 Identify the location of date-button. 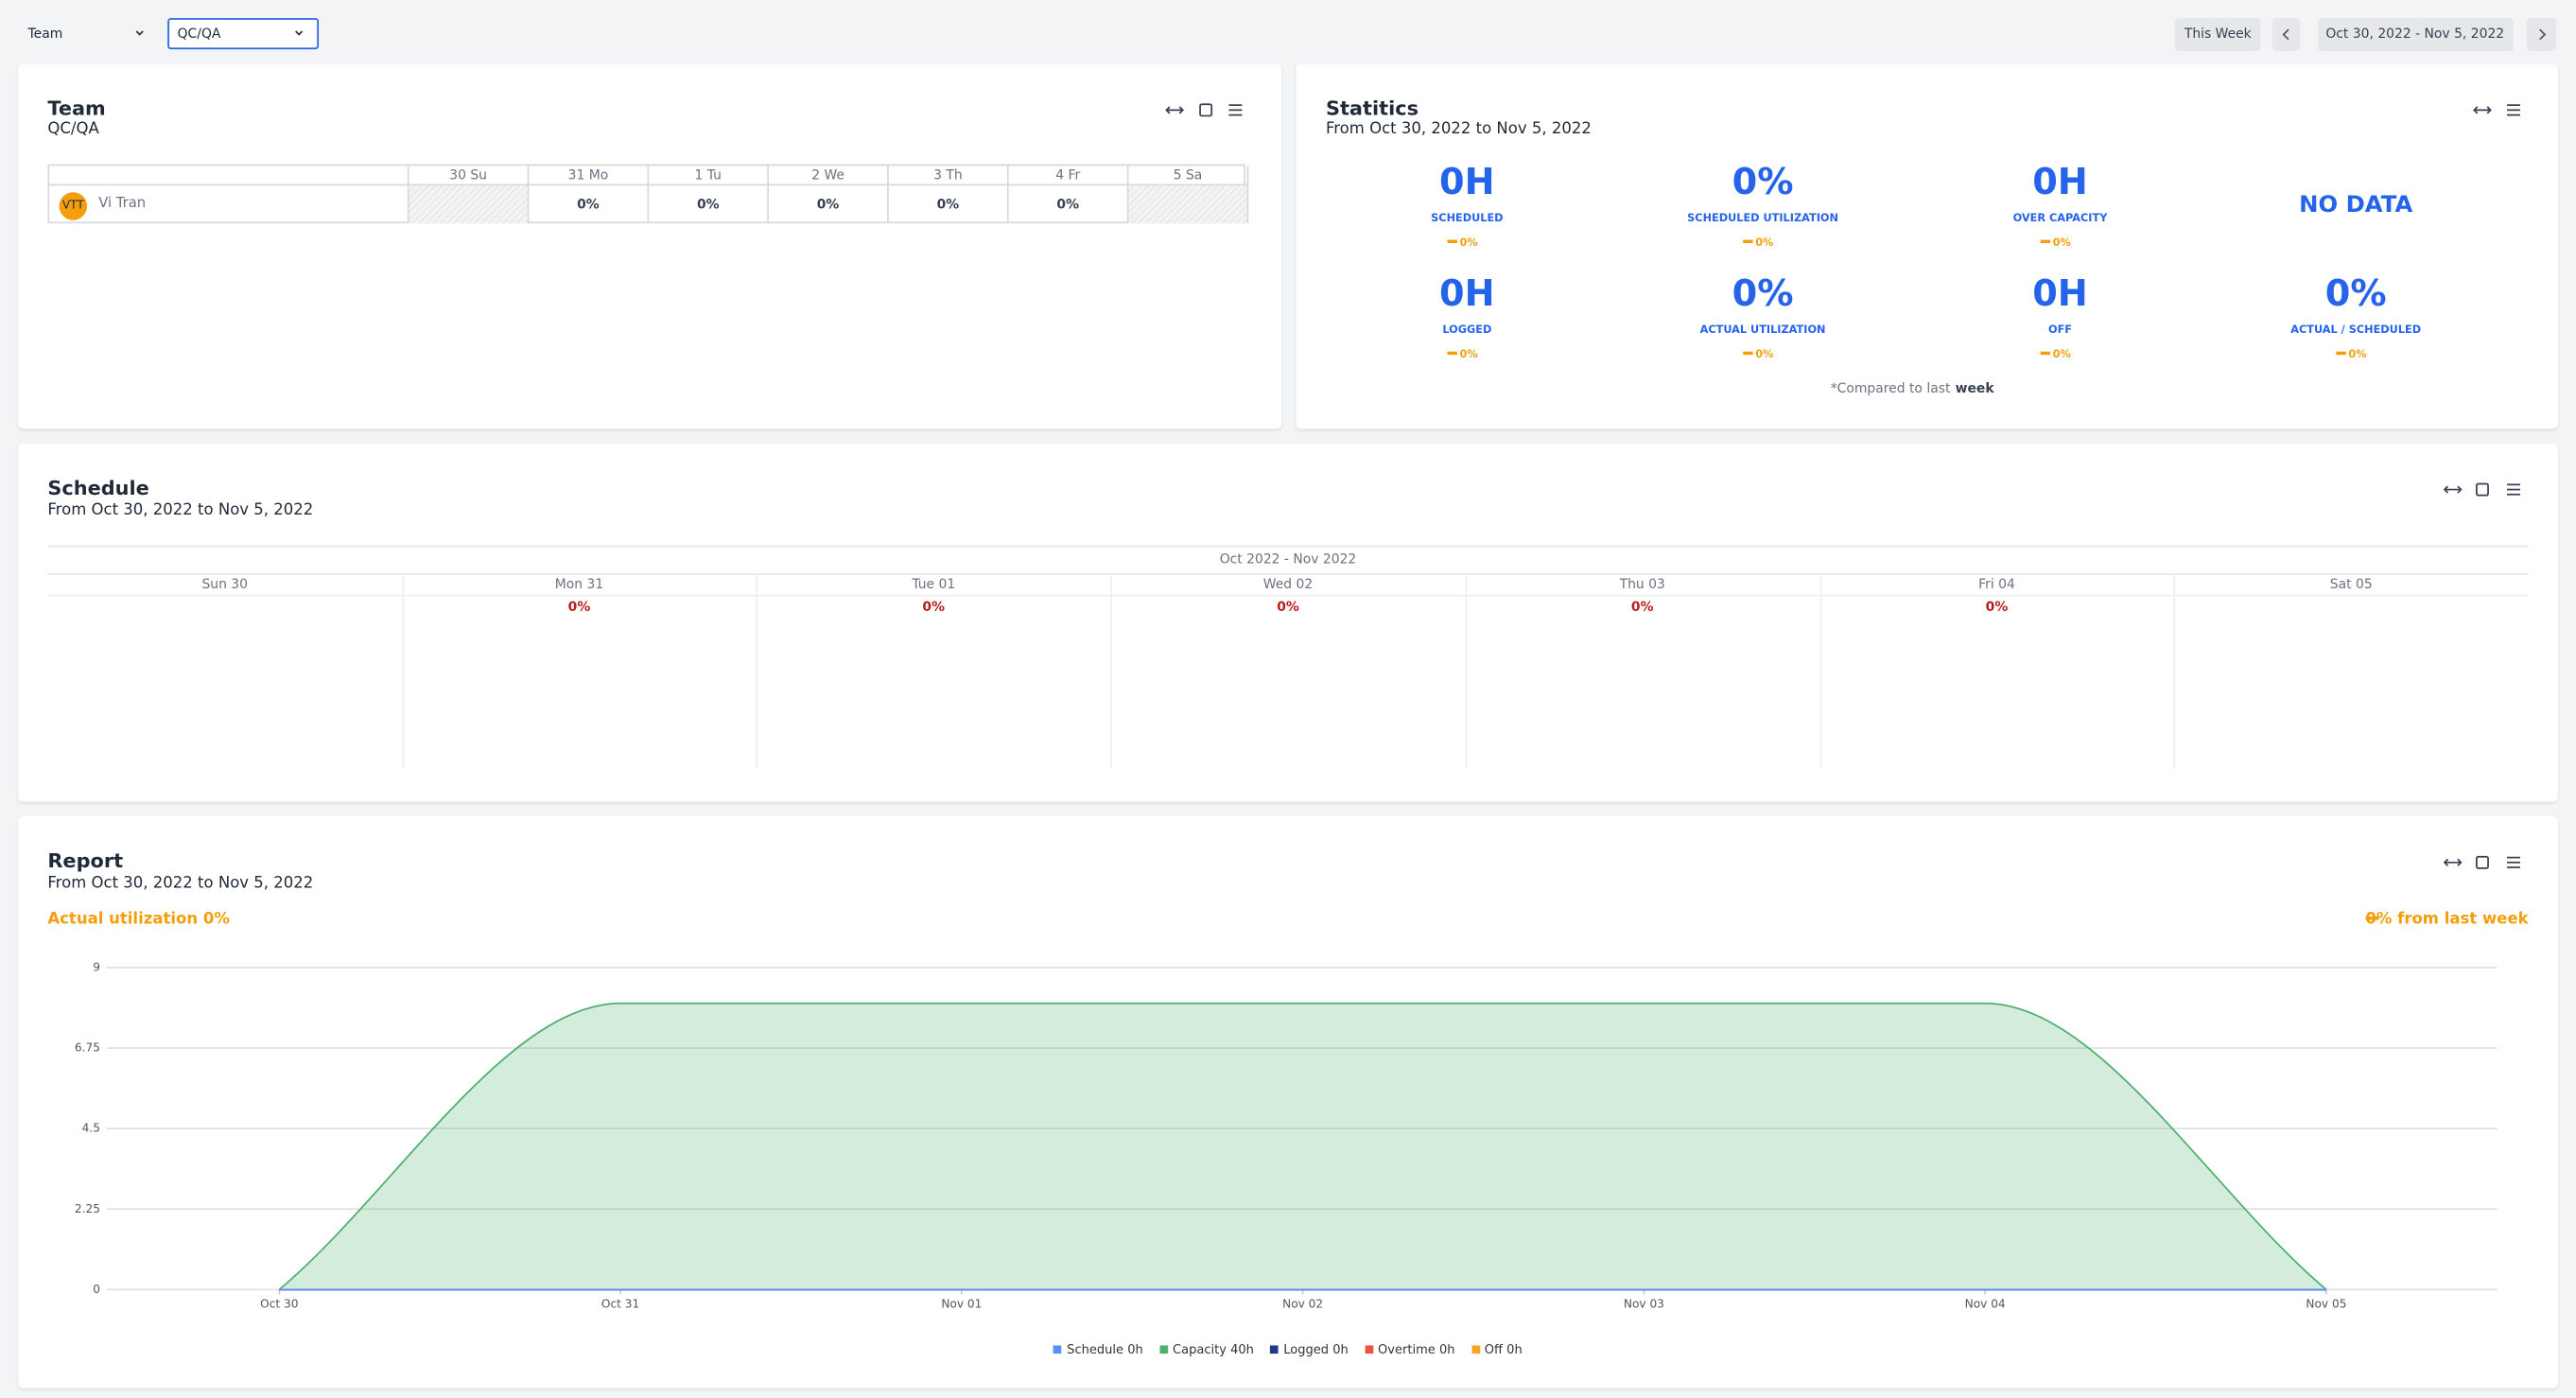
(2416, 34).